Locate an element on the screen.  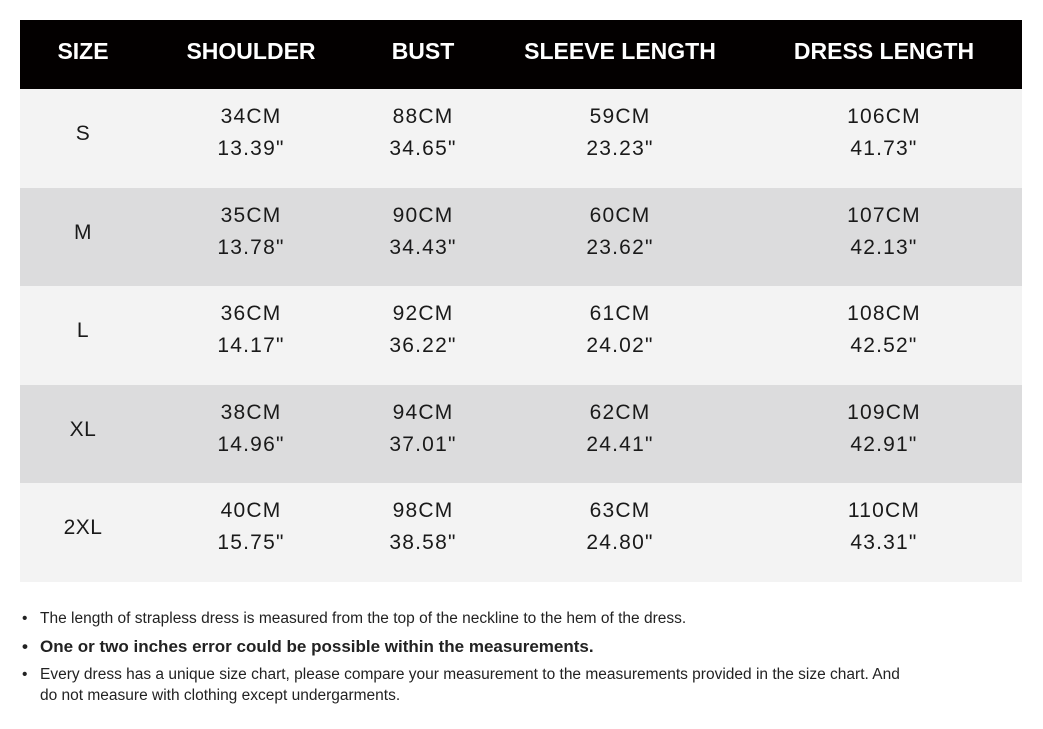
measurement-cell: 59CM 23.23" is located at coordinates (619, 133).